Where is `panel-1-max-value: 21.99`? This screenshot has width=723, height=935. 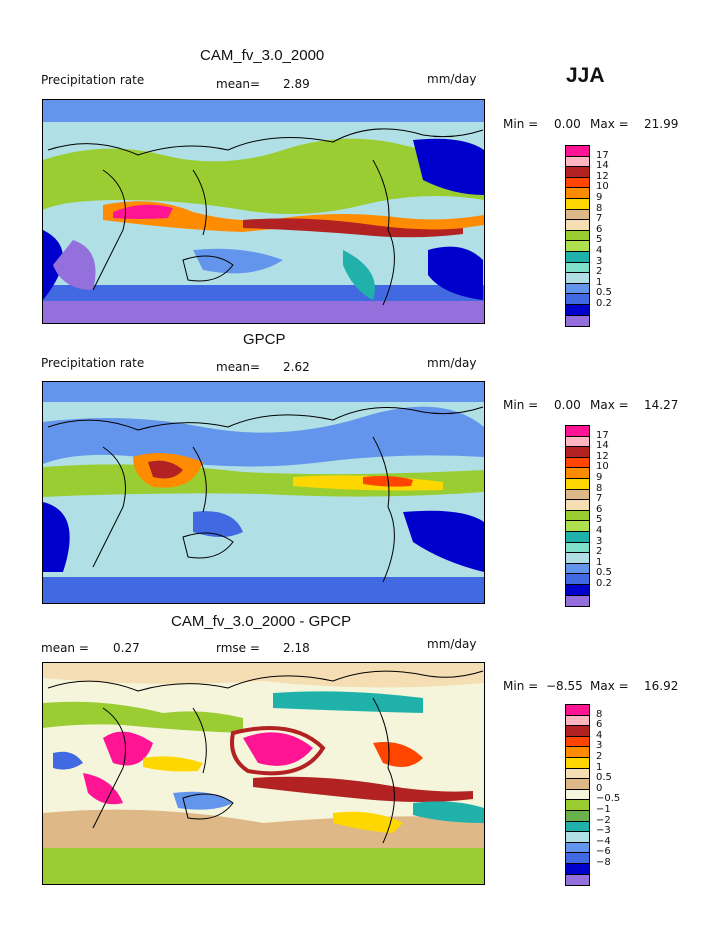
panel-1-max-value: 21.99 is located at coordinates (661, 124).